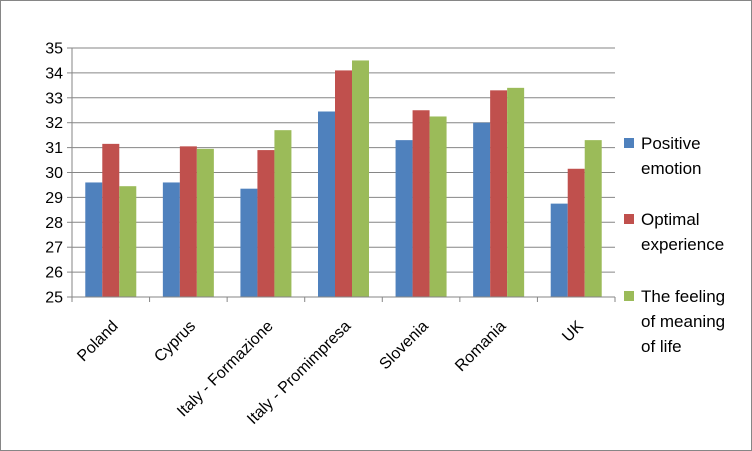 Image resolution: width=752 pixels, height=451 pixels. Describe the element at coordinates (670, 219) in the screenshot. I see `legend-label: Optimal` at that location.